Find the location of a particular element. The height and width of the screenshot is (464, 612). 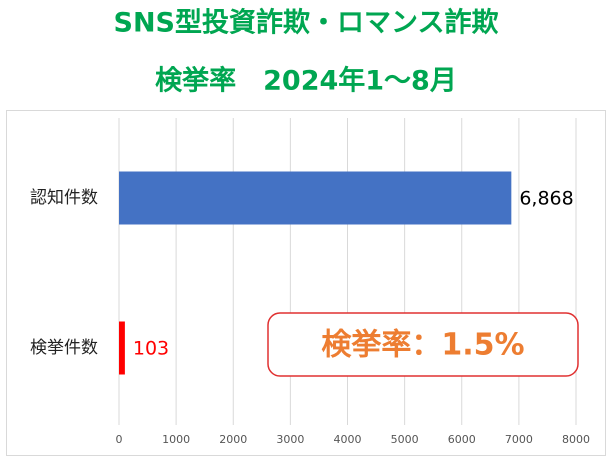

annotation-box is located at coordinates (423, 344).